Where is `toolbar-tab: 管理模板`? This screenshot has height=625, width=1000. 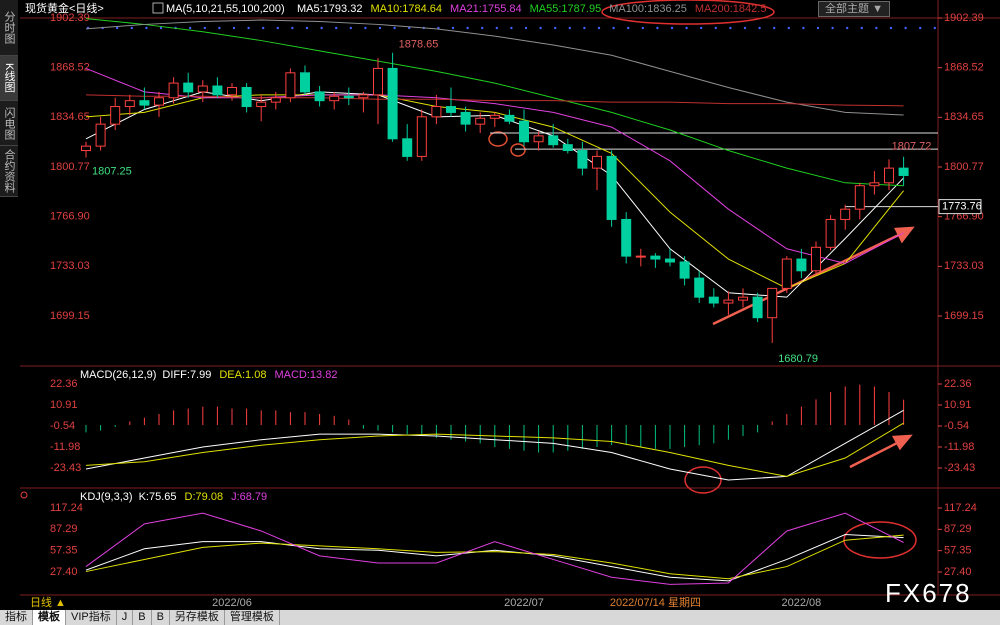 toolbar-tab: 管理模板 is located at coordinates (252, 617).